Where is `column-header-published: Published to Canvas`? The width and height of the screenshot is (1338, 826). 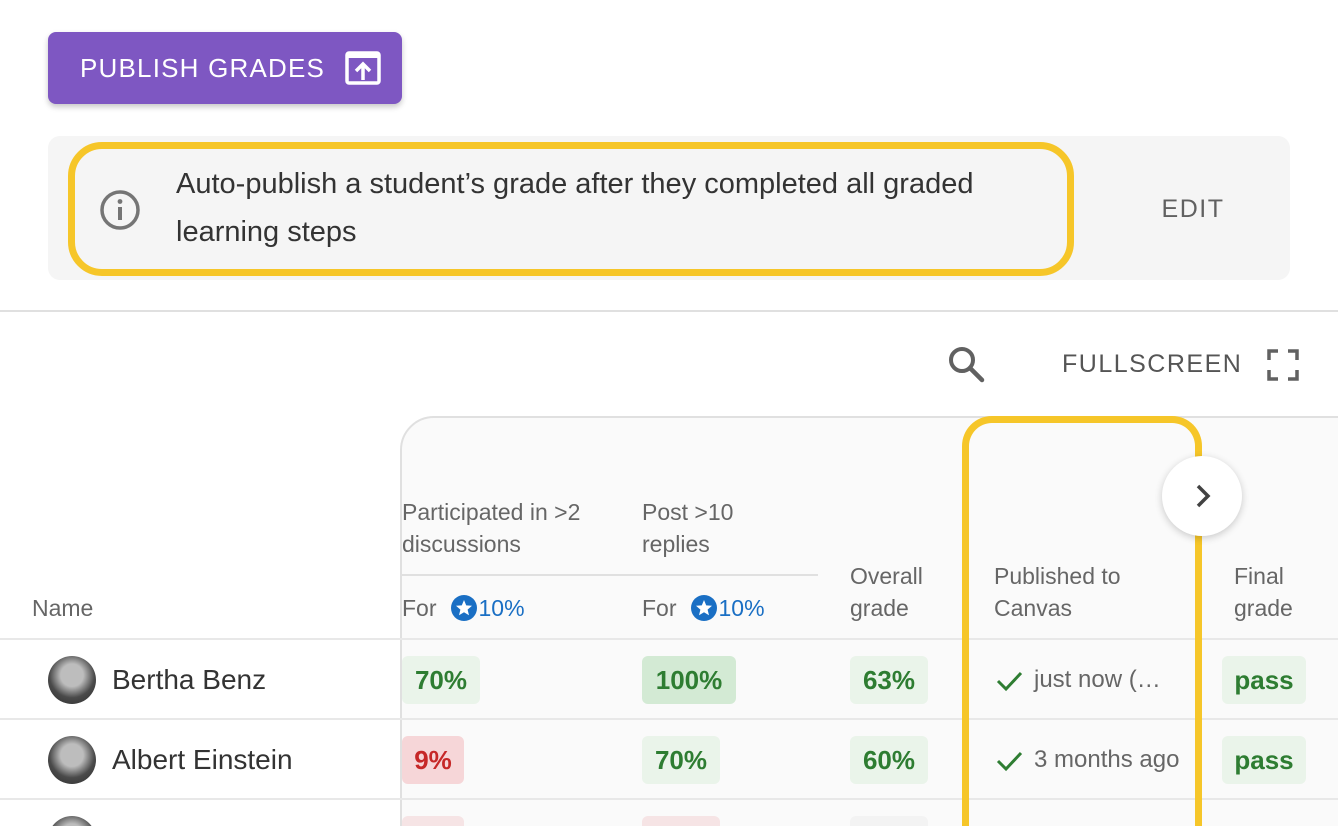
column-header-published: Published to Canvas is located at coordinates (1057, 592).